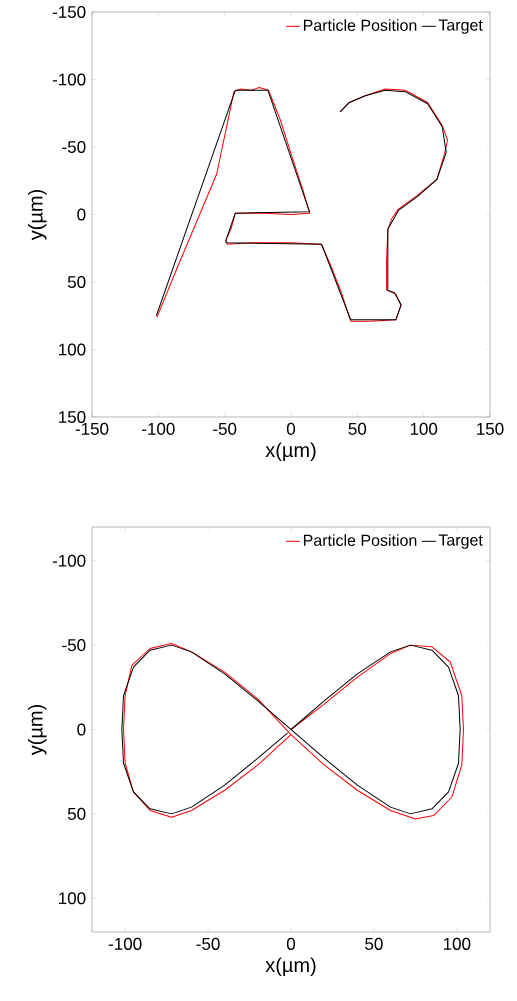 Image resolution: width=517 pixels, height=1001 pixels. What do you see at coordinates (490, 428) in the screenshot?
I see `x-tick-label: 150` at bounding box center [490, 428].